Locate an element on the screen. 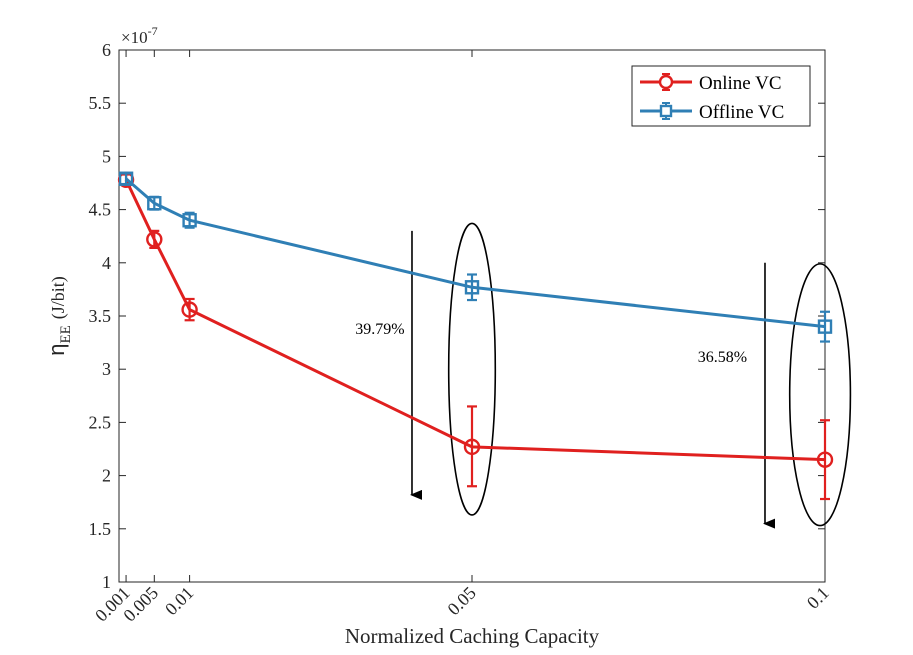  x-axis-label: Normalized Caching Capacity is located at coordinates (472, 636).